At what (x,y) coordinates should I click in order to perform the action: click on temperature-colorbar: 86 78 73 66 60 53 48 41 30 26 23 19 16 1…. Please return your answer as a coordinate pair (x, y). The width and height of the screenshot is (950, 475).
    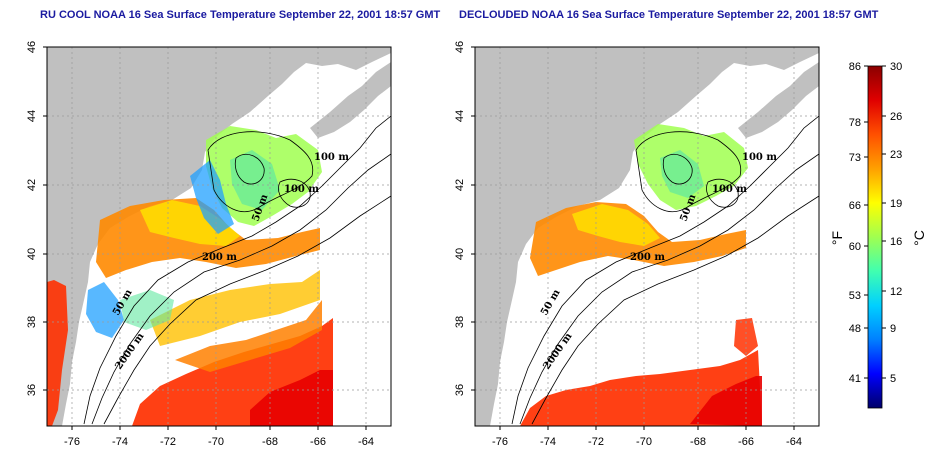
    Looking at the image, I should click on (878, 235).